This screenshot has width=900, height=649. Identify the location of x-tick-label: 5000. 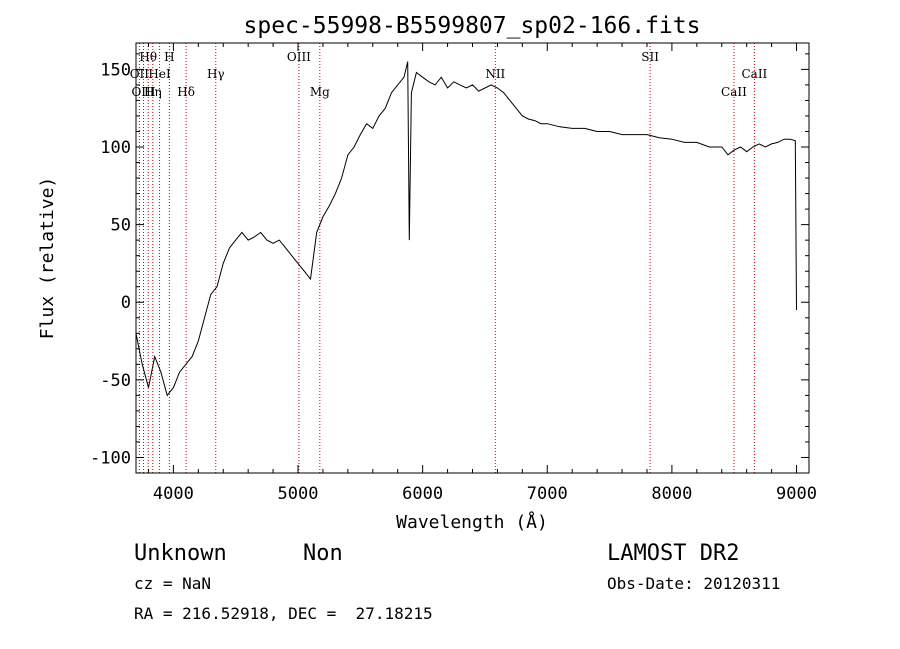
(298, 494).